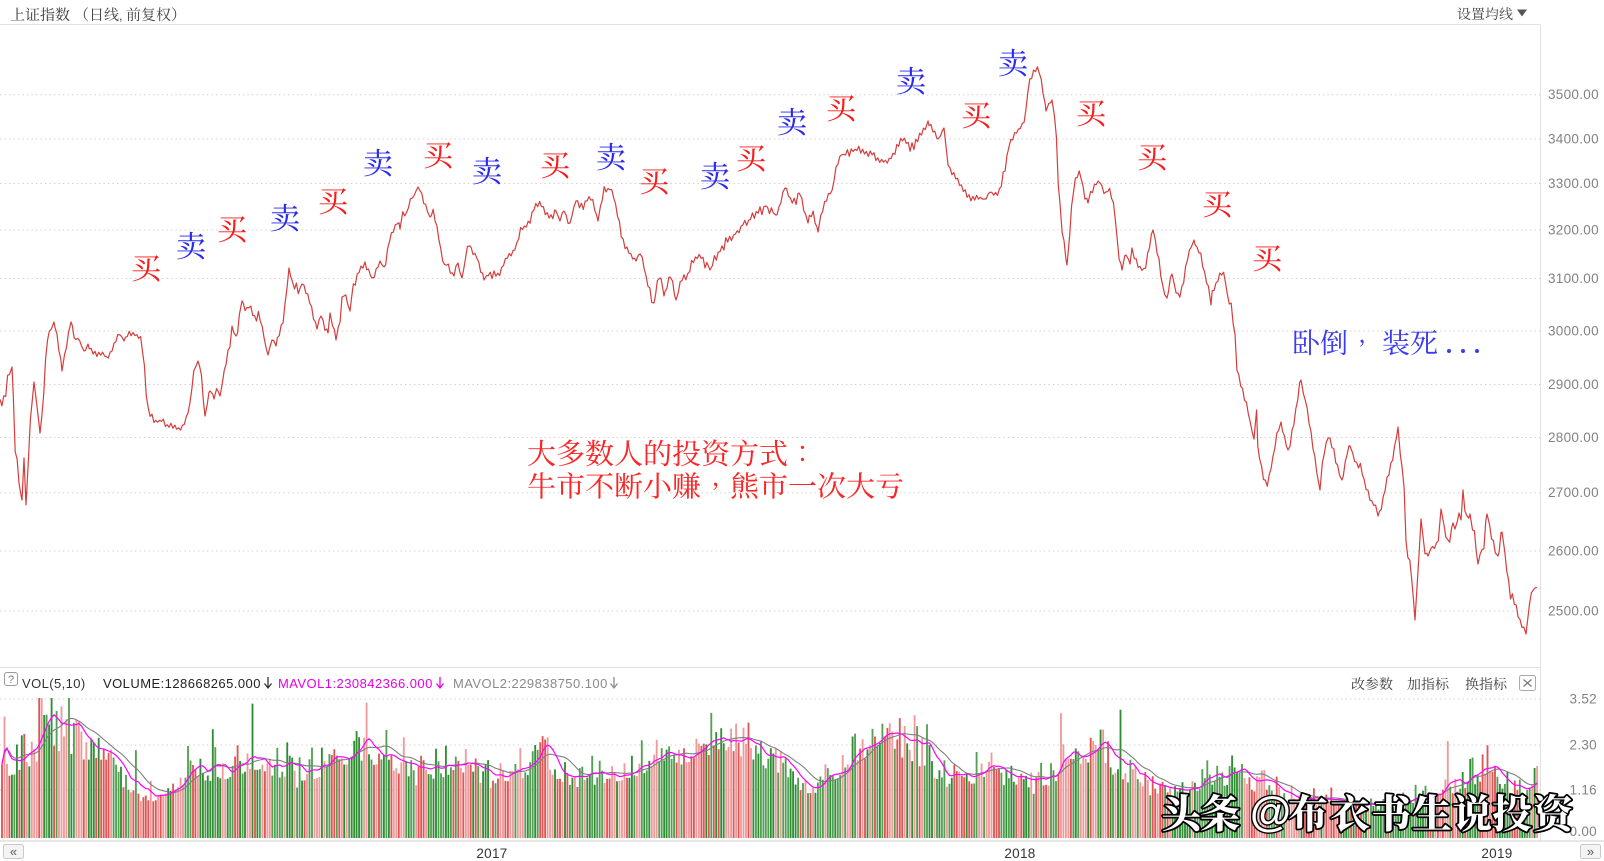 The width and height of the screenshot is (1604, 861). Describe the element at coordinates (1573, 331) in the screenshot. I see `svg-text: 3000.00` at that location.